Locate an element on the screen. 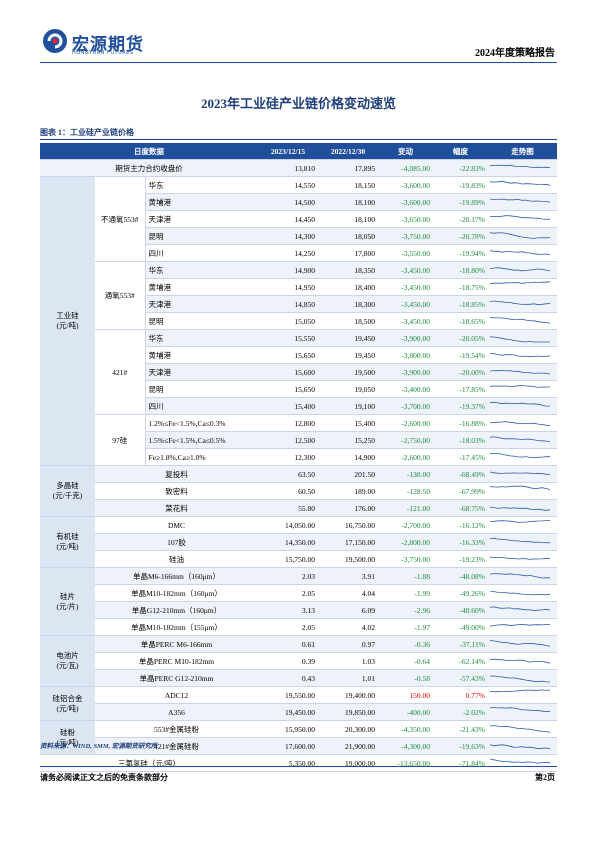  price-cell: 12,500 is located at coordinates (288, 440).